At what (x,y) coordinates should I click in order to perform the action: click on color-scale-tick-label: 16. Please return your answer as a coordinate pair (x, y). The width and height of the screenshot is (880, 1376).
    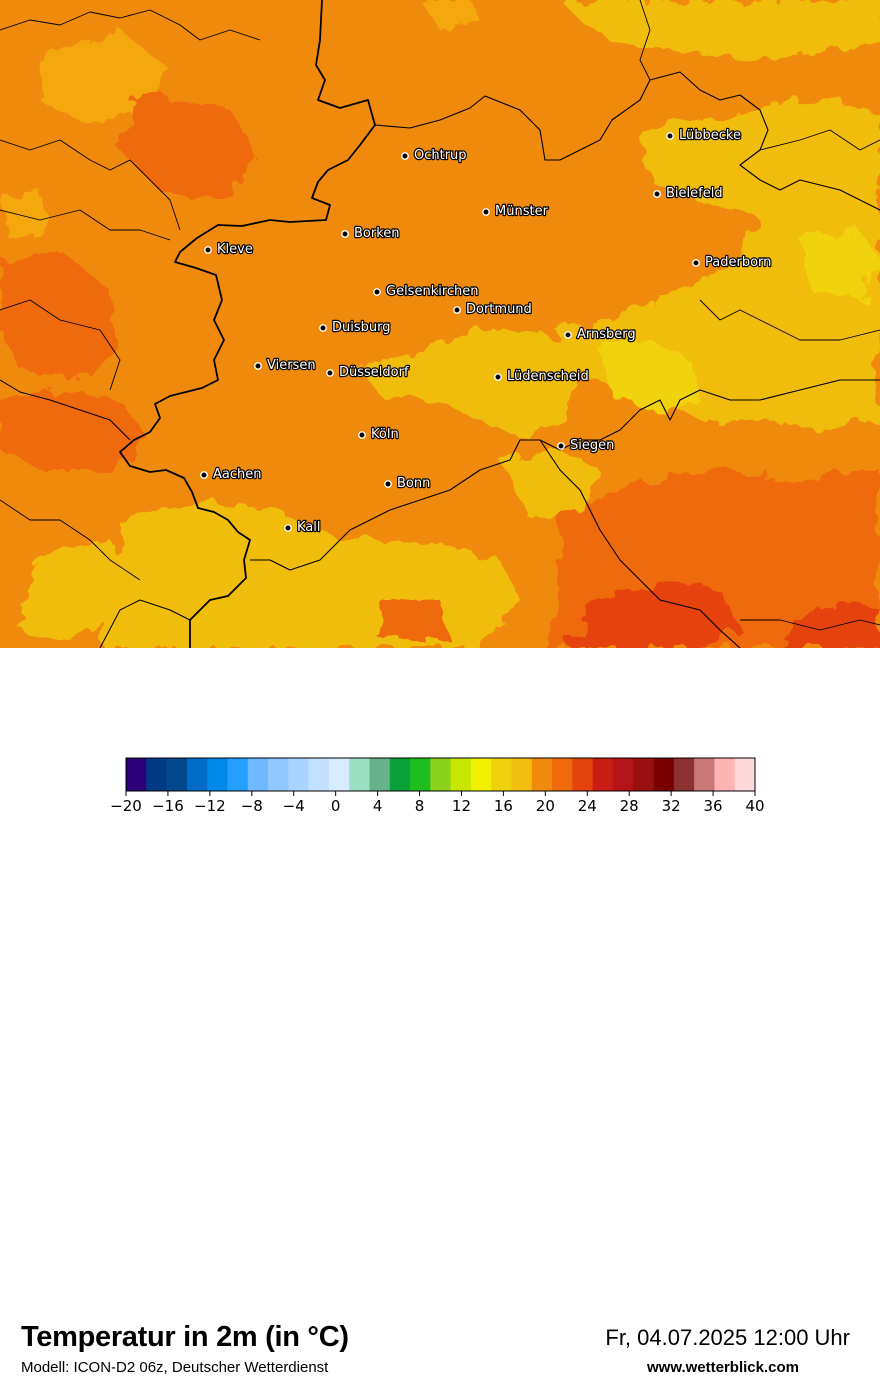
    Looking at the image, I should click on (503, 806).